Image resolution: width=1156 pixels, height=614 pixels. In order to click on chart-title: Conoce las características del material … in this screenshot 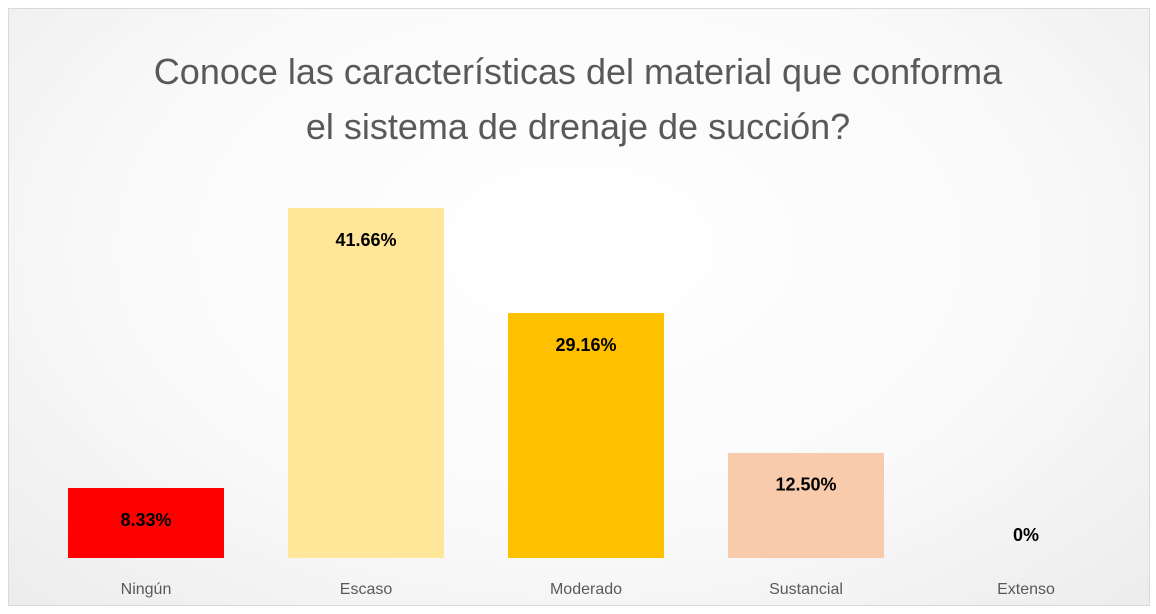, I will do `click(578, 99)`.